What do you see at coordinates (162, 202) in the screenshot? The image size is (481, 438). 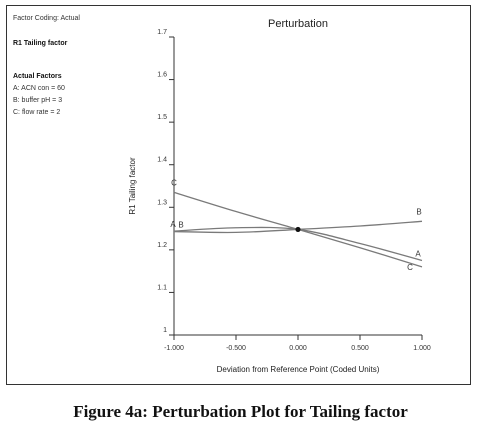 I see `y-tick-label: 1.3` at bounding box center [162, 202].